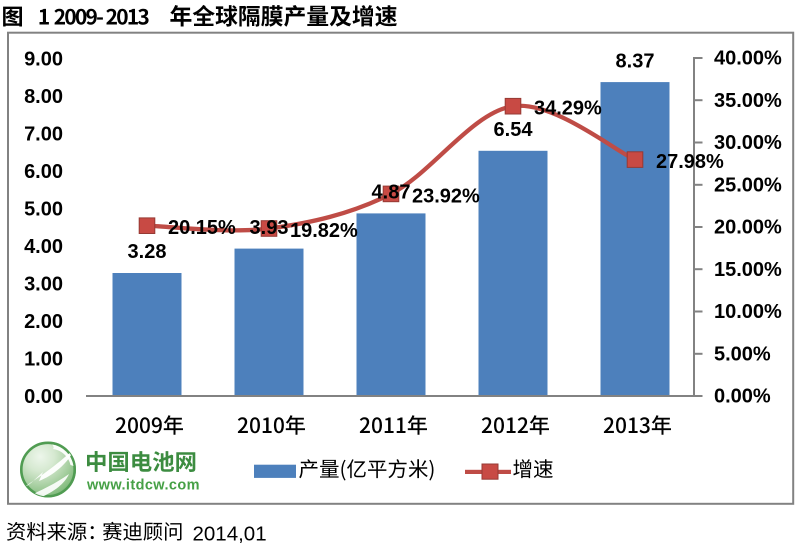 Image resolution: width=804 pixels, height=551 pixels. Describe the element at coordinates (748, 59) in the screenshot. I see `svg-text: 40.00%` at that location.